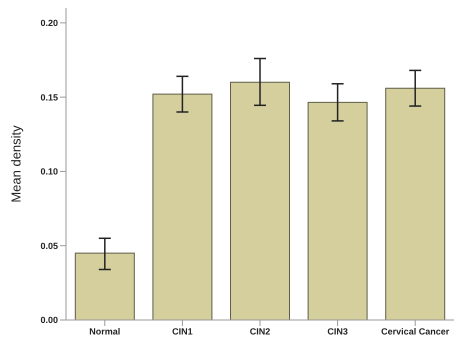 Image resolution: width=458 pixels, height=346 pixels. What do you see at coordinates (337, 331) in the screenshot?
I see `x-tick-label: CIN3` at bounding box center [337, 331].